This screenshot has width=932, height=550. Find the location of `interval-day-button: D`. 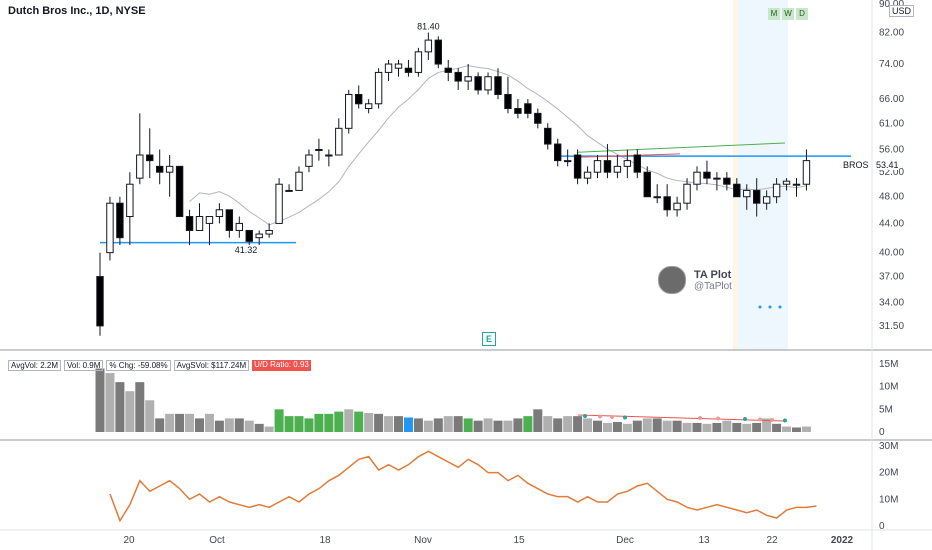

interval-day-button: D is located at coordinates (802, 14).